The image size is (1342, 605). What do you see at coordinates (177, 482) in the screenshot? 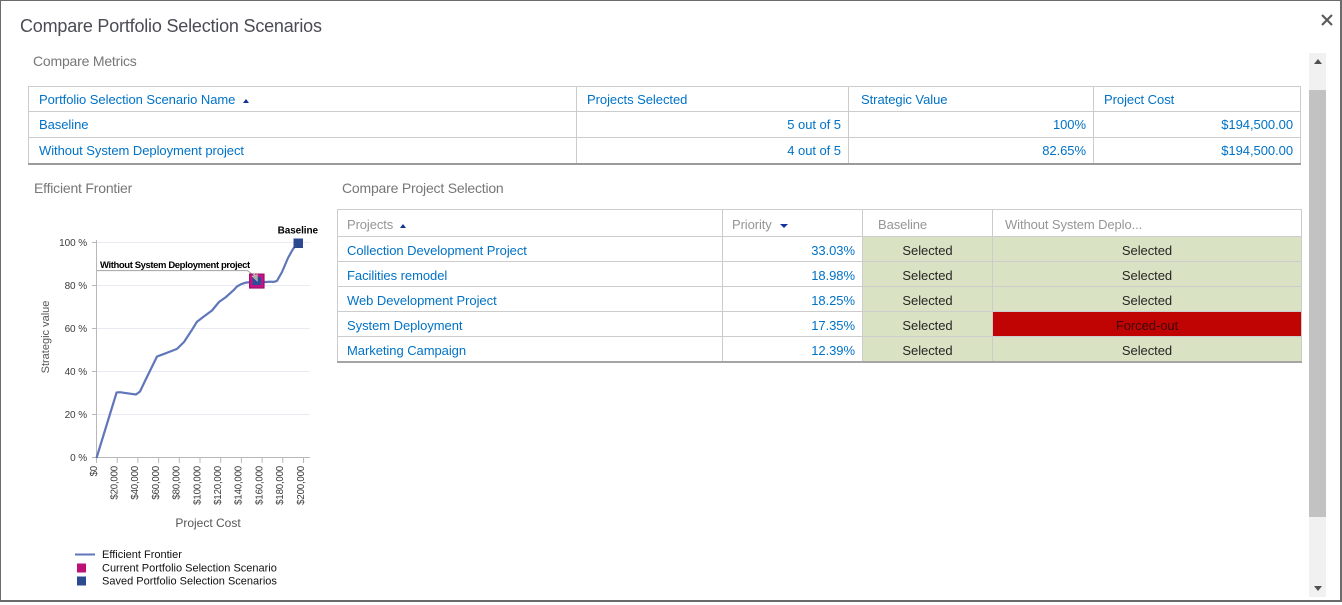
I see `svg-text: $80,000` at bounding box center [177, 482].